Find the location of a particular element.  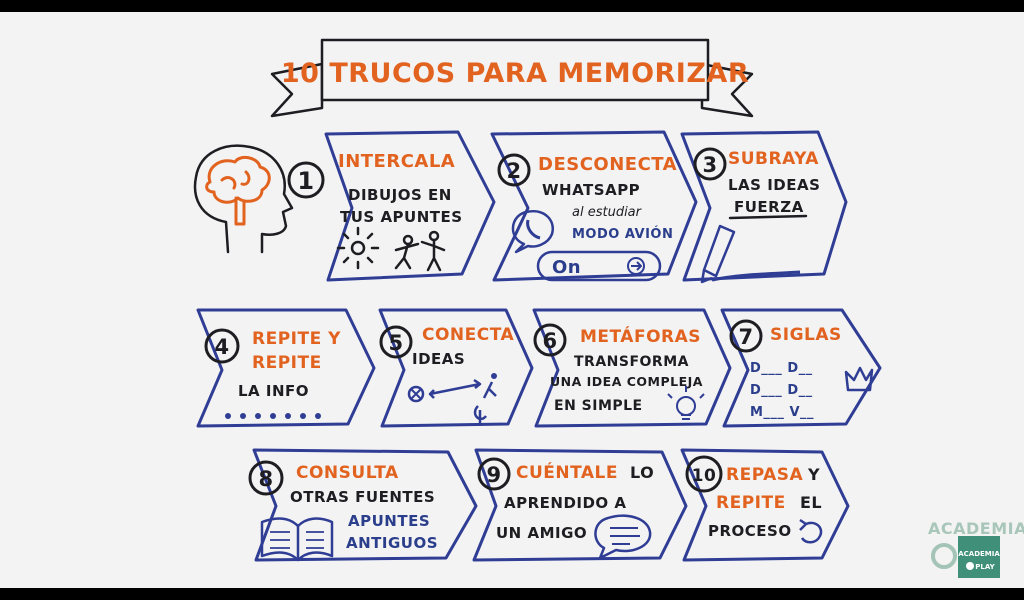

tip-8-number: 8 is located at coordinates (265, 479).